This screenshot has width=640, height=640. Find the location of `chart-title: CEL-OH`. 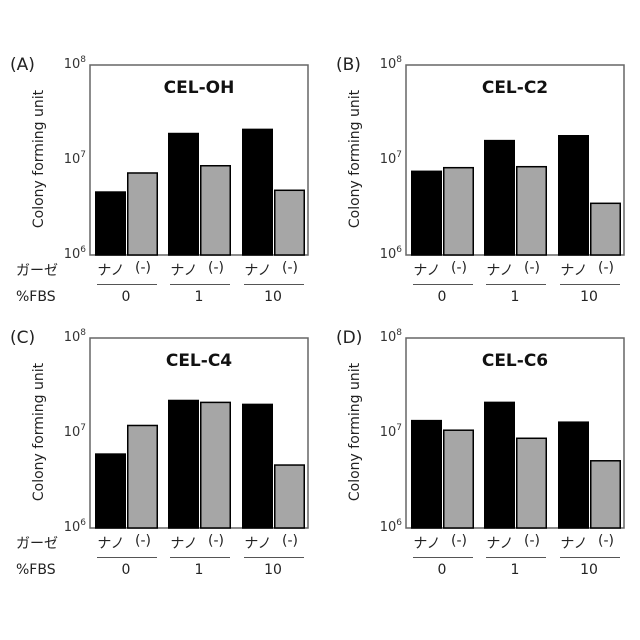

chart-title: CEL-OH is located at coordinates (199, 88).